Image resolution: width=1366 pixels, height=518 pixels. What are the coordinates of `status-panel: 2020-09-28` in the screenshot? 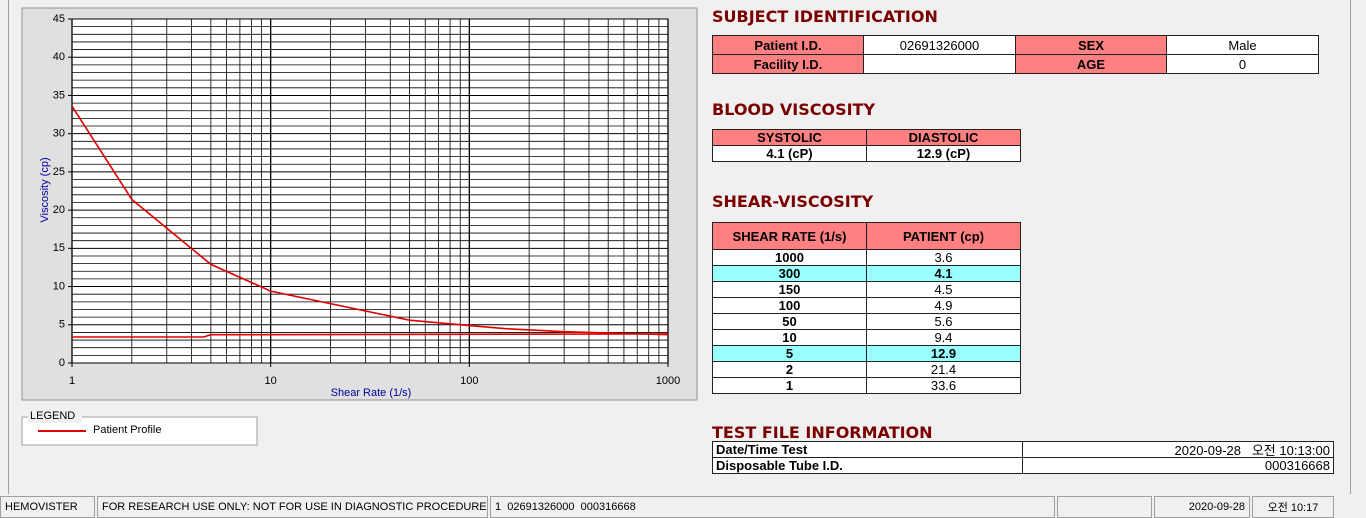 It's located at (1202, 507).